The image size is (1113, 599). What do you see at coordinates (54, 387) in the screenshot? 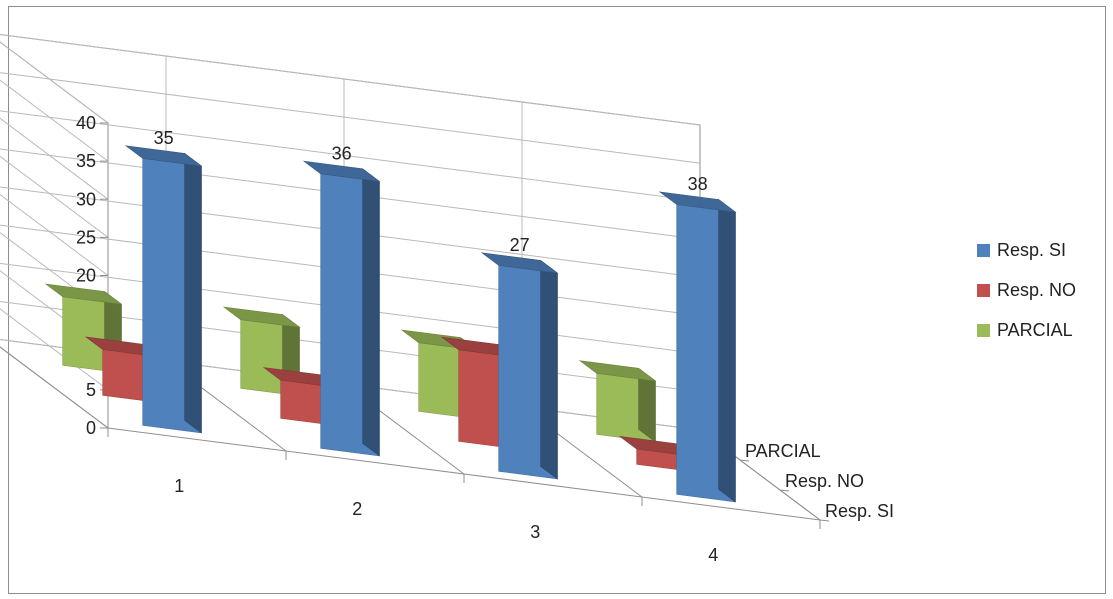
I see `floor-line` at bounding box center [54, 387].